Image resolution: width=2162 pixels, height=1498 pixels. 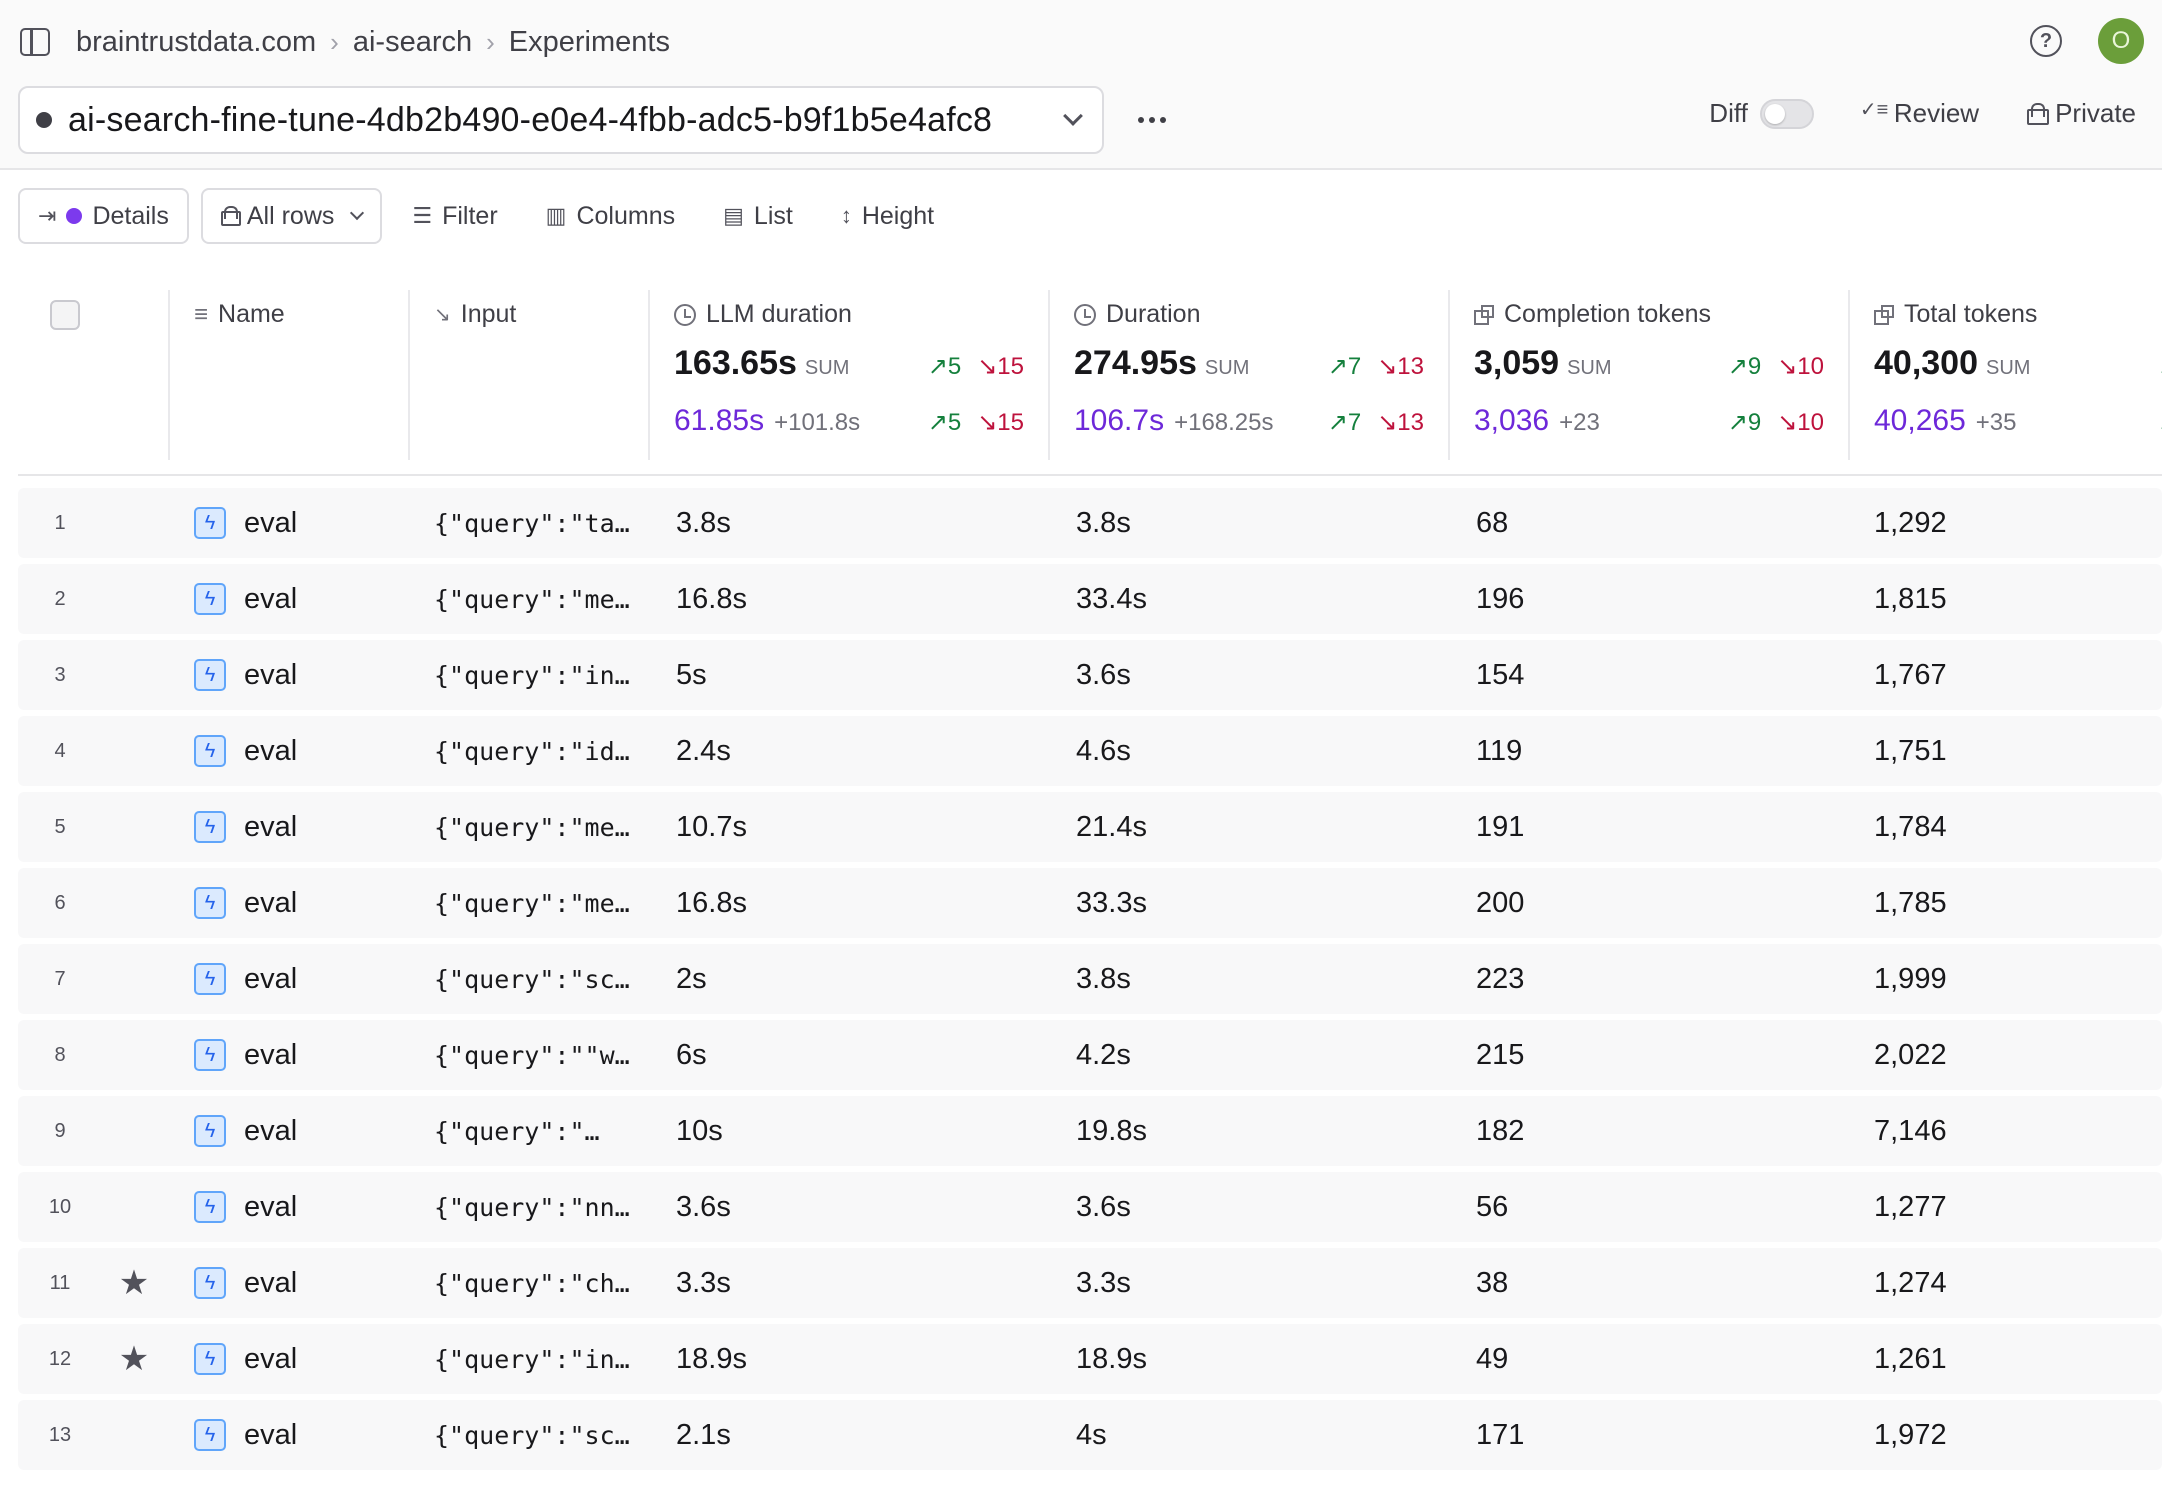 I want to click on row-number: 13, so click(x=60, y=1434).